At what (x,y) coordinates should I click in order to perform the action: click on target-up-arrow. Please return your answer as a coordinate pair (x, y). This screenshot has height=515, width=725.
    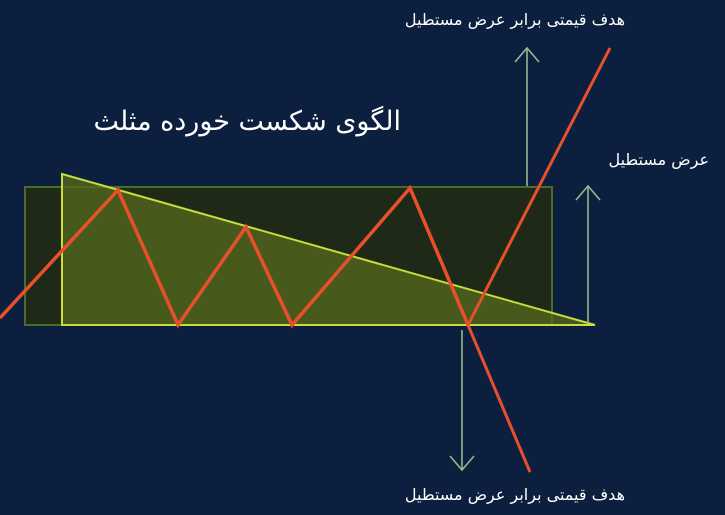
    Looking at the image, I should click on (527, 116).